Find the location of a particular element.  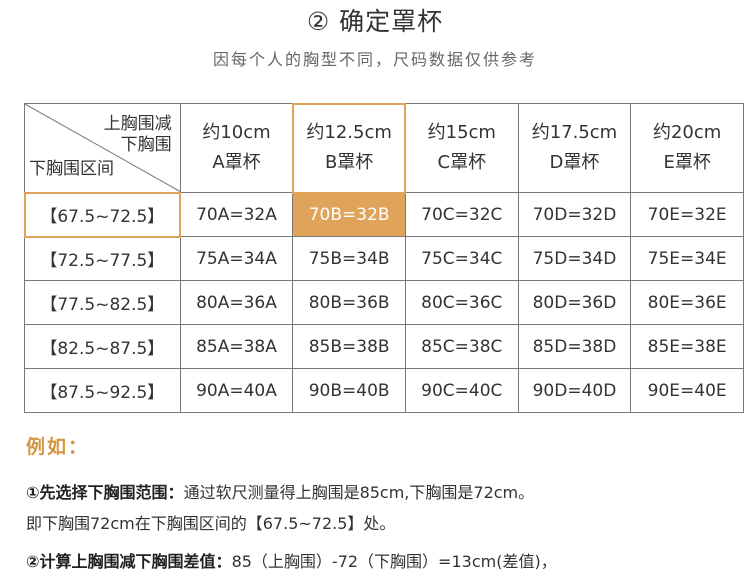

corner-top-line2: 下胸围 is located at coordinates (146, 145).